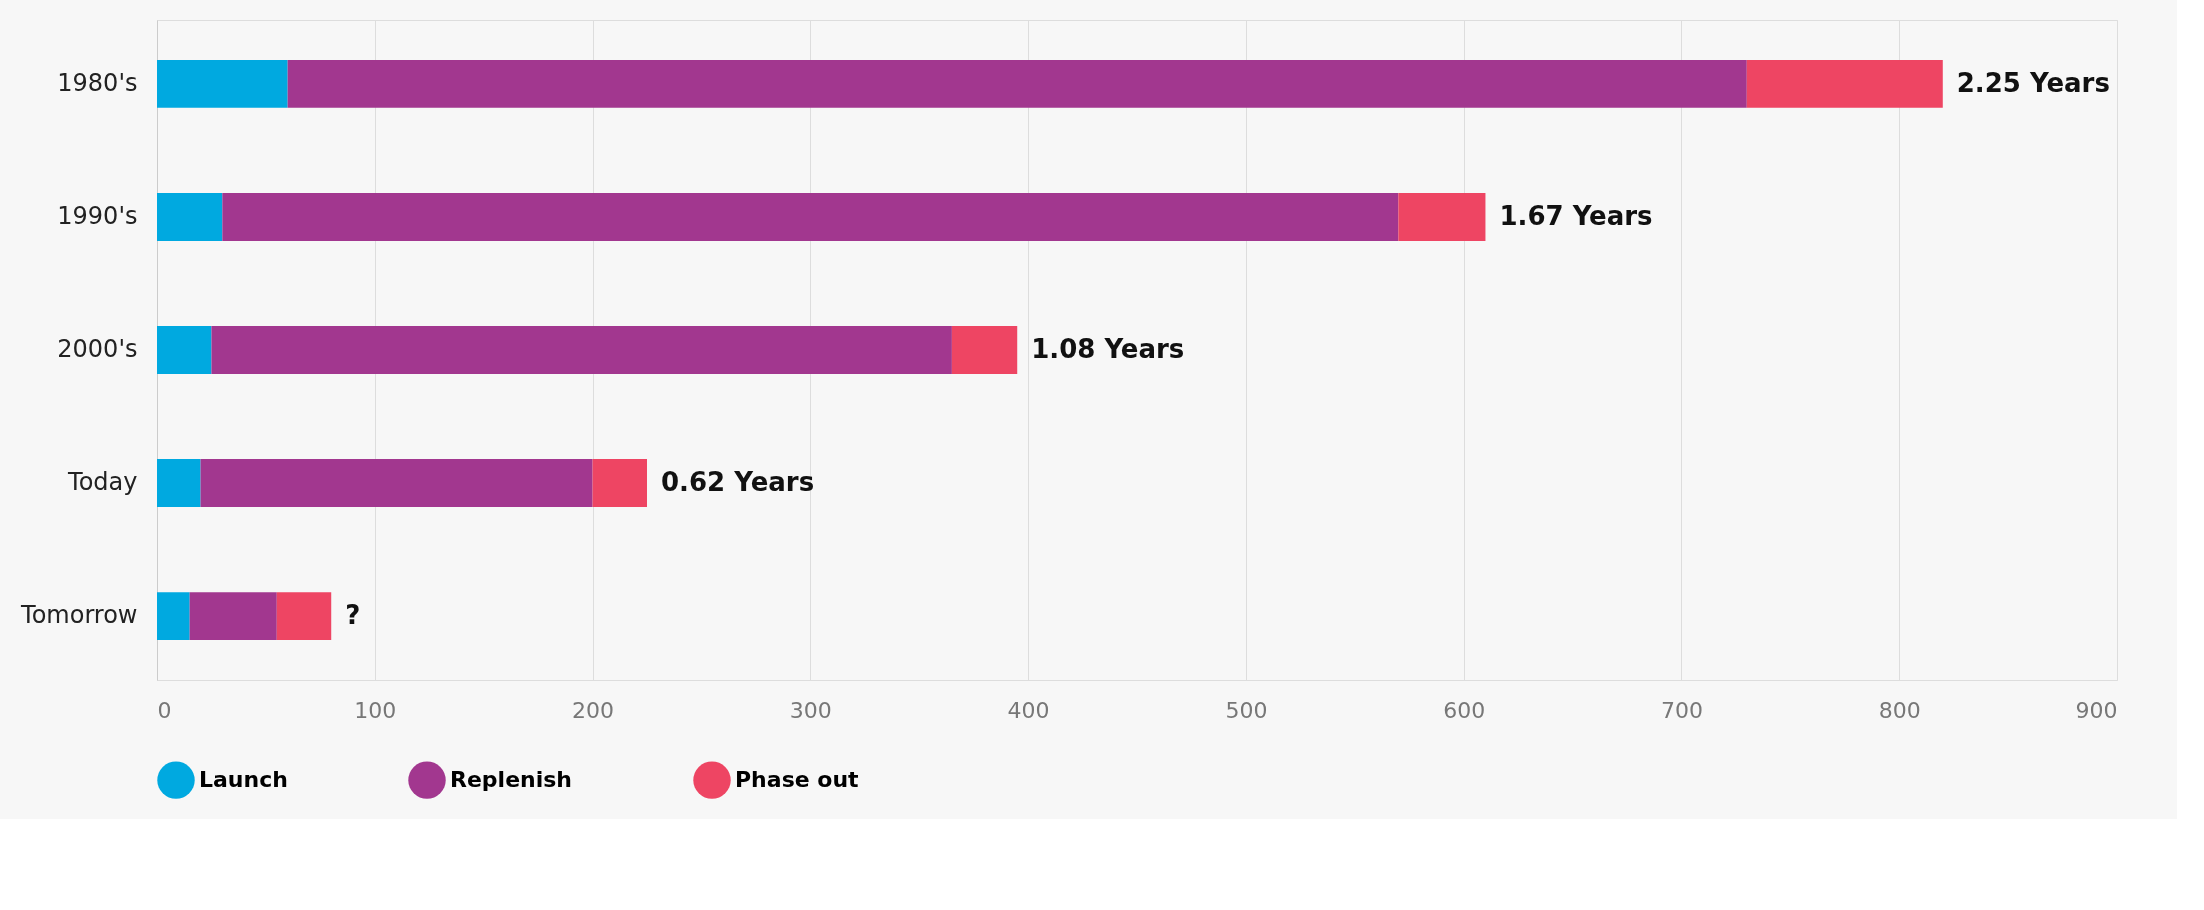 The height and width of the screenshot is (910, 2204). What do you see at coordinates (1246, 710) in the screenshot?
I see `x-tick-label: 500` at bounding box center [1246, 710].